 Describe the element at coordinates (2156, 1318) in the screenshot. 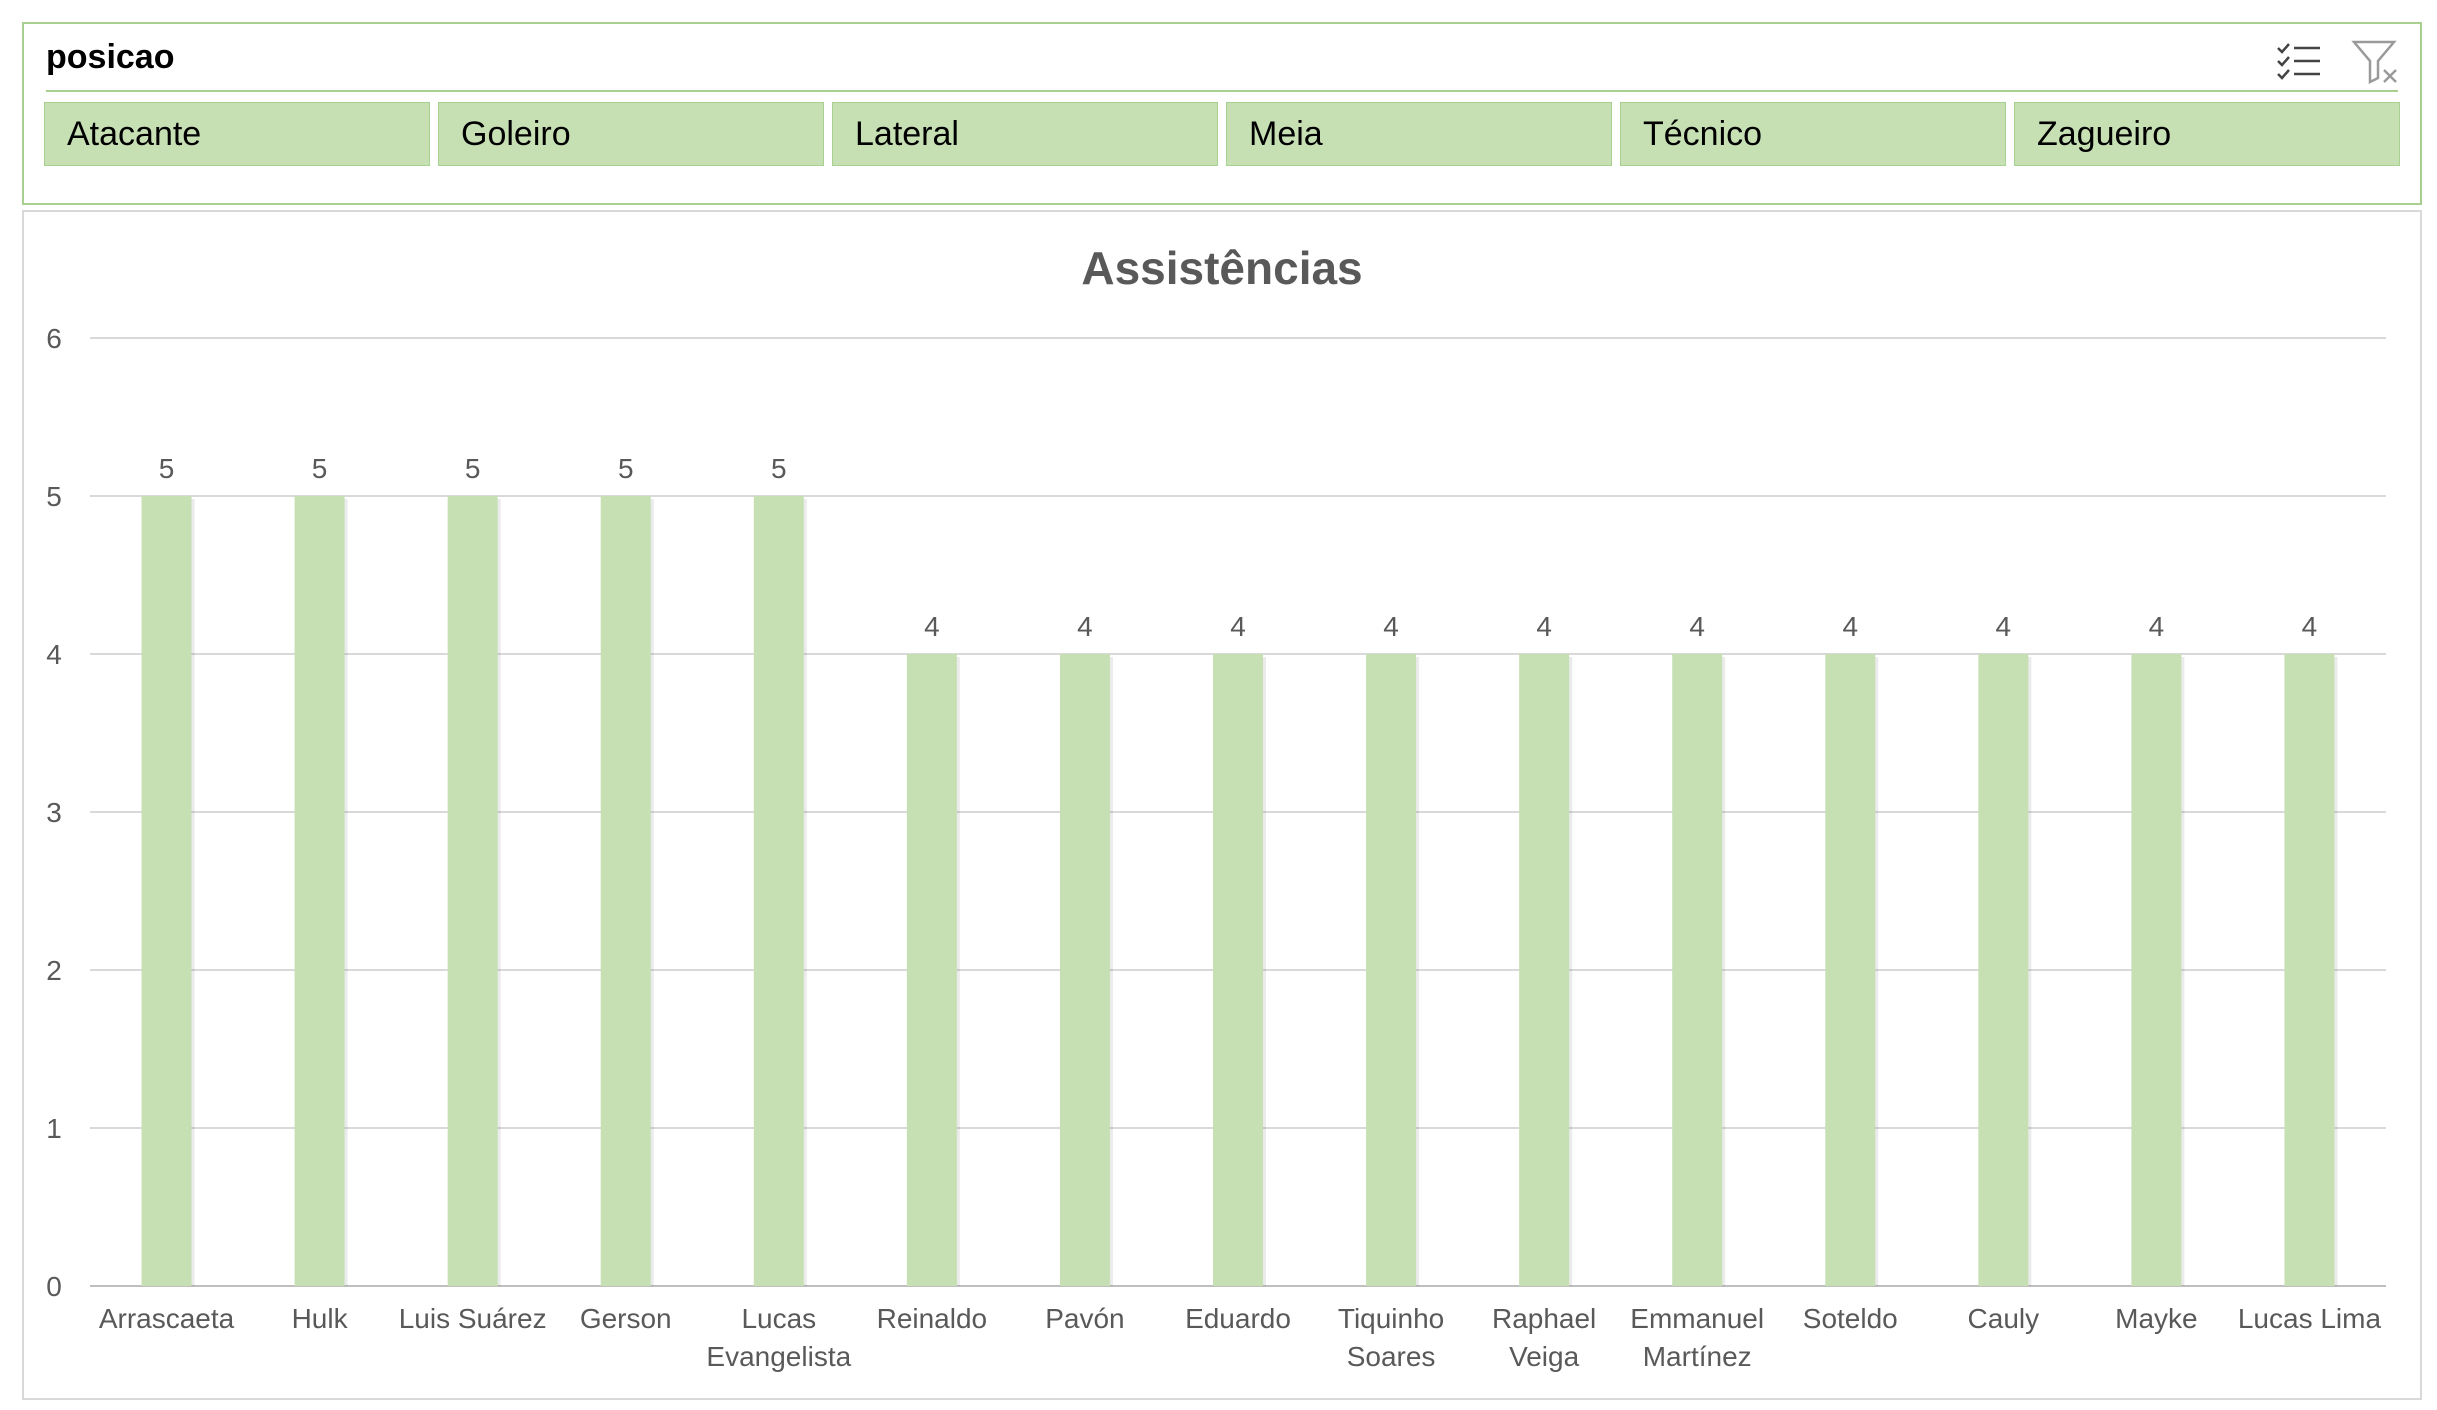

I see `x-tick-label: Mayke` at that location.